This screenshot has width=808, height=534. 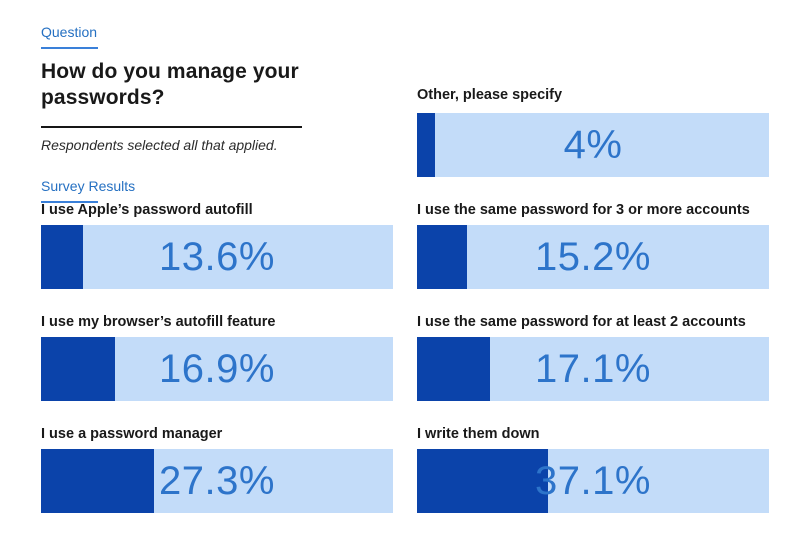 I want to click on bar-label: I write them down, so click(x=478, y=434).